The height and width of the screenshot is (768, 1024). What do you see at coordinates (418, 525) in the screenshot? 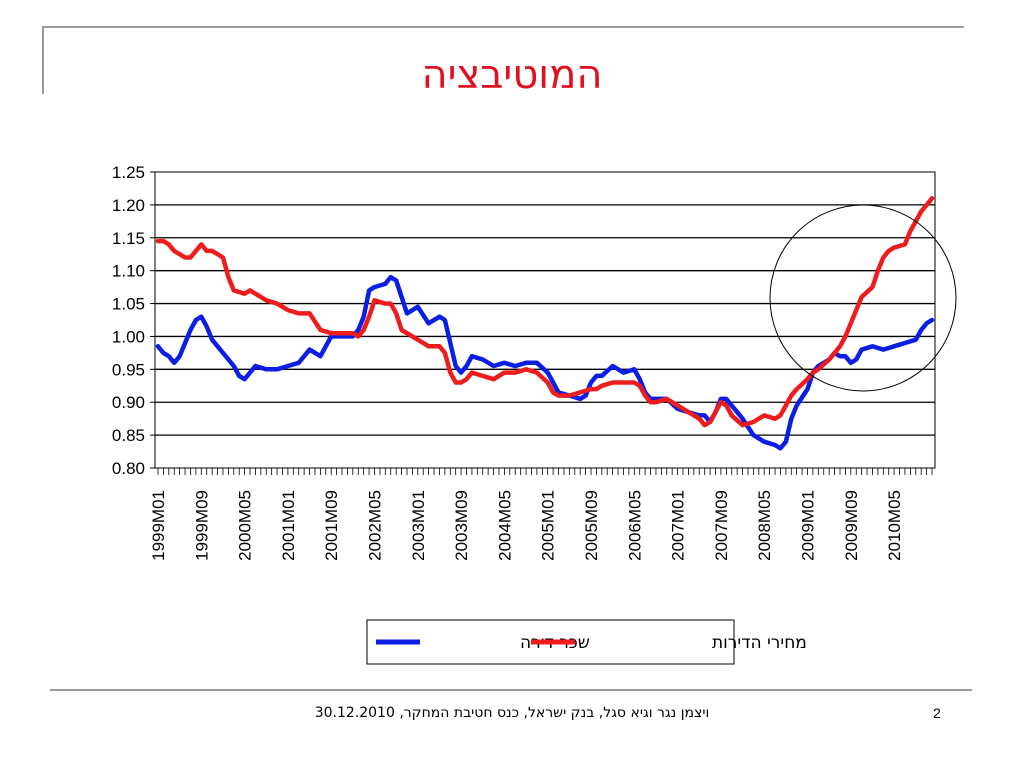
I see `x-tick-label: 2003M01` at bounding box center [418, 525].